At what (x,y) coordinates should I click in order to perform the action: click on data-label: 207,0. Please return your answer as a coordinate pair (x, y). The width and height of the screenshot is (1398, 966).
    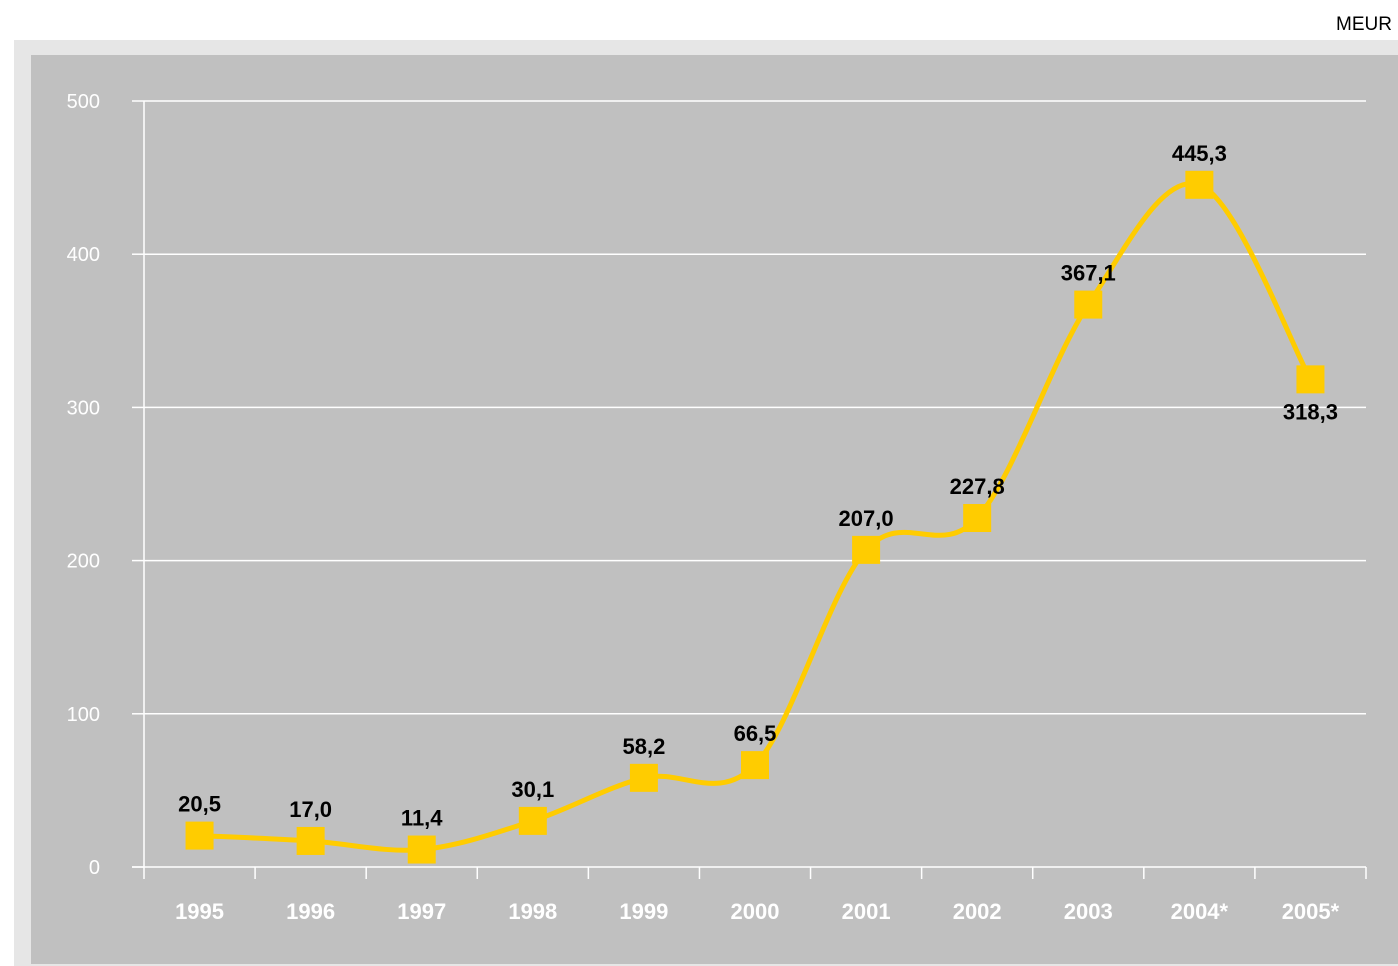
    Looking at the image, I should click on (866, 518).